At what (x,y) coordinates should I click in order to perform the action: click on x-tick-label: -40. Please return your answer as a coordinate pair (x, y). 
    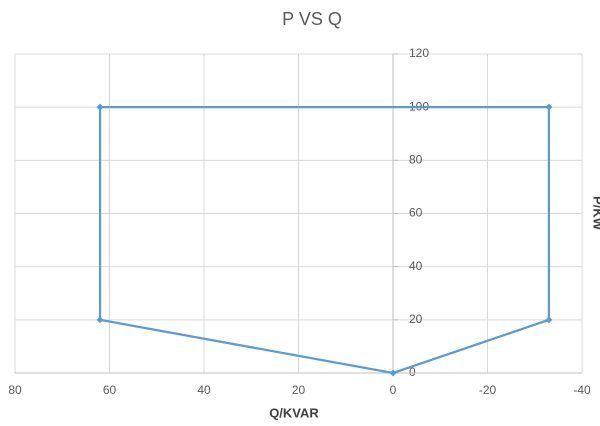
    Looking at the image, I should click on (582, 390).